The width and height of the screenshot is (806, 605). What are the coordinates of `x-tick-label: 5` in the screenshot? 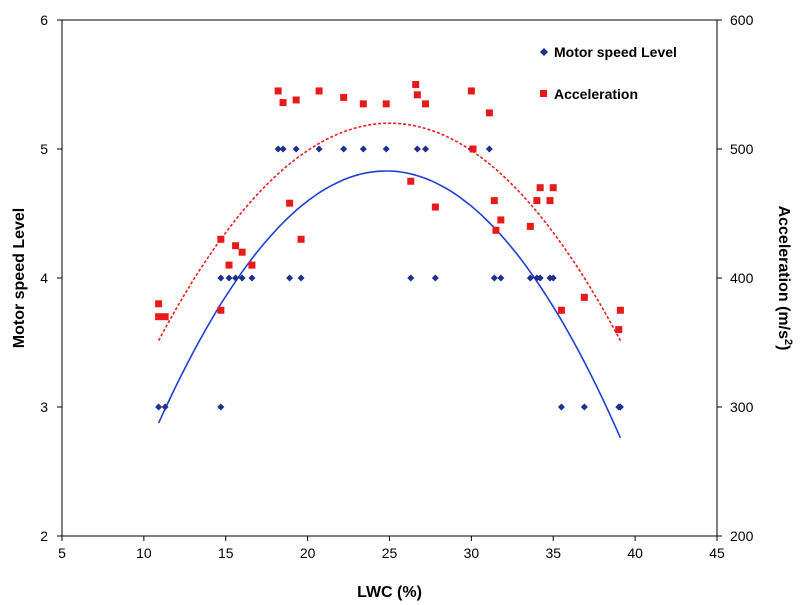 It's located at (62, 553).